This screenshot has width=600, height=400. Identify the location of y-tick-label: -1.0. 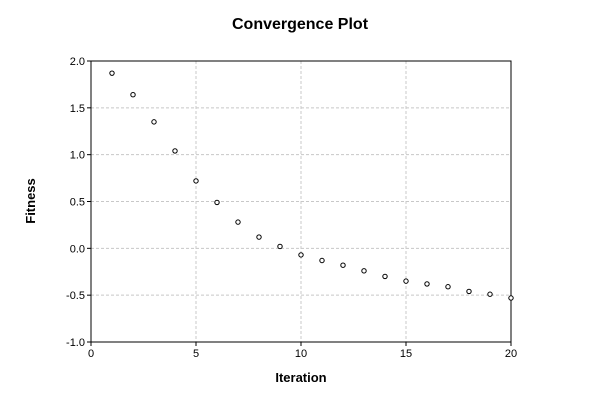
(75, 343).